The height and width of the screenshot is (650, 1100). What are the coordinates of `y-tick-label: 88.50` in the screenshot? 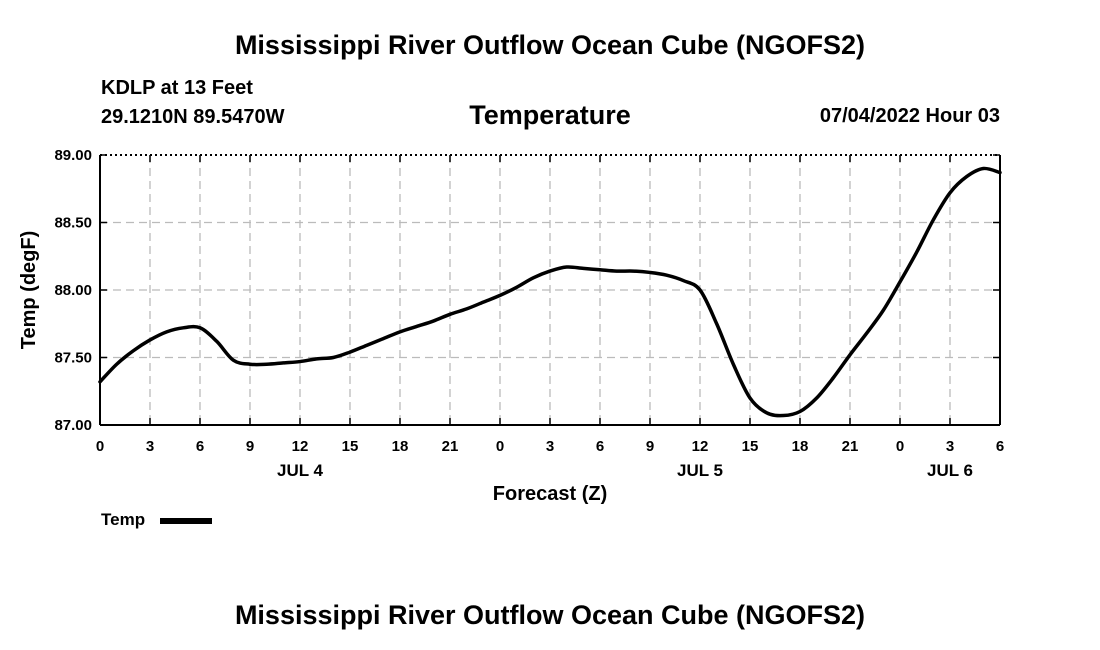 It's located at (73, 223).